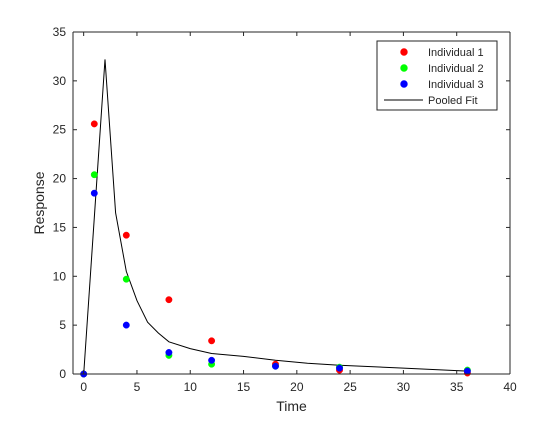  Describe the element at coordinates (456, 53) in the screenshot. I see `legend-label-individual-1: Individual 1` at that location.